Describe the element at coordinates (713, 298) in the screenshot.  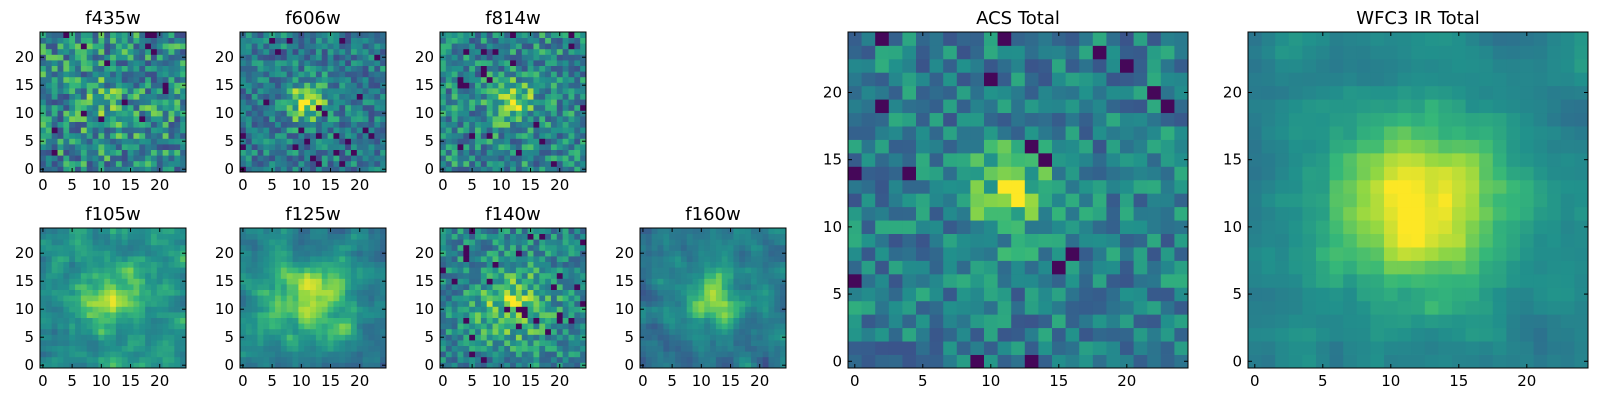
I see `heatmap-cells` at that location.